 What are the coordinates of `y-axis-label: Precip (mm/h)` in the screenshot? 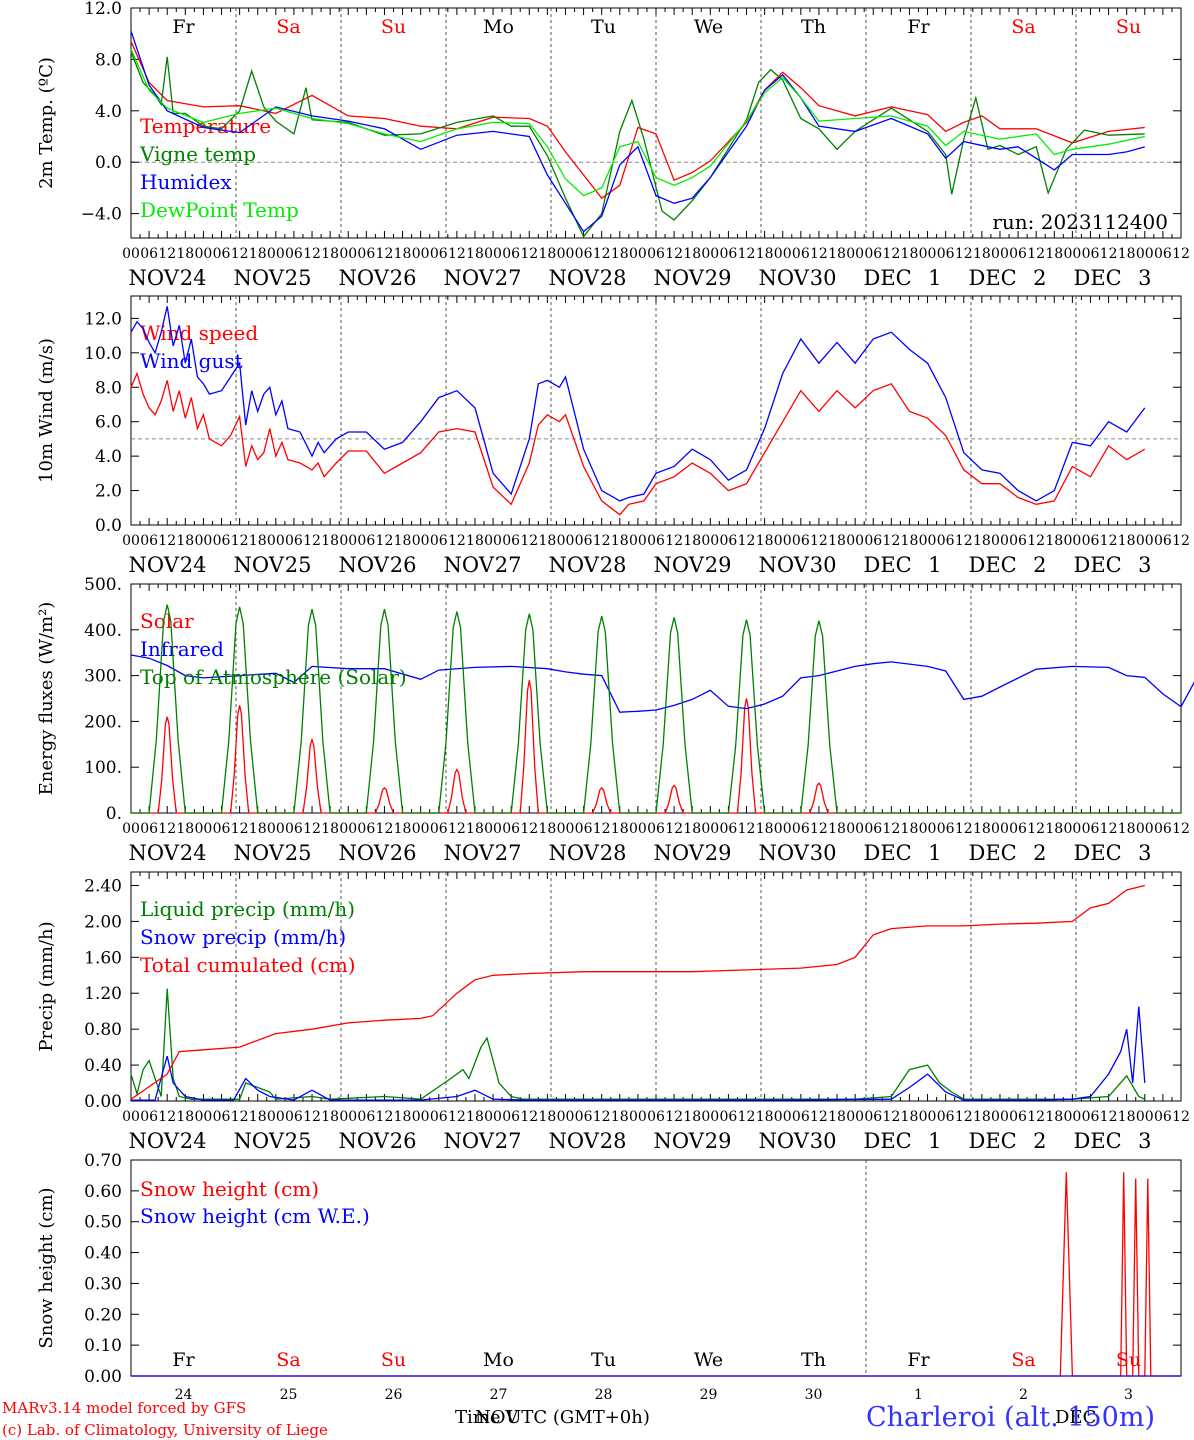 It's located at (46, 986).